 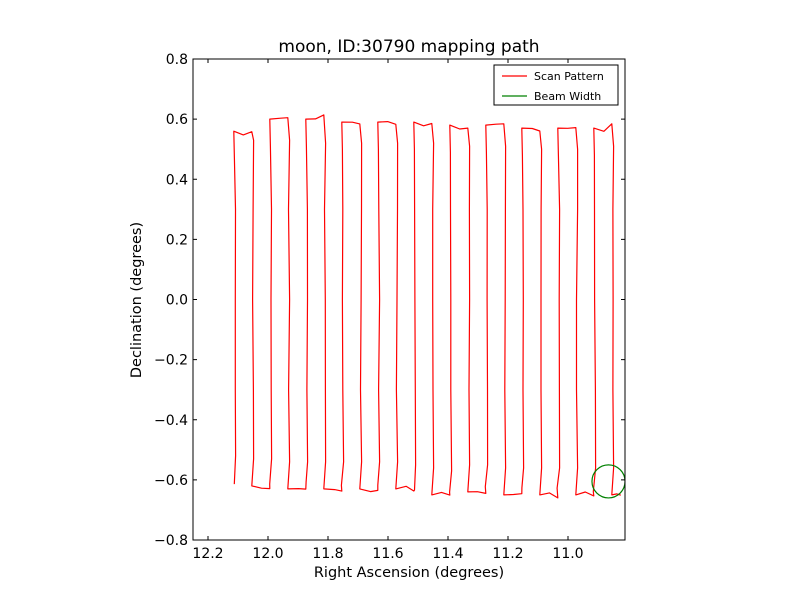 I want to click on chart-title: moon, ID:30790 mapping path, so click(x=408, y=47).